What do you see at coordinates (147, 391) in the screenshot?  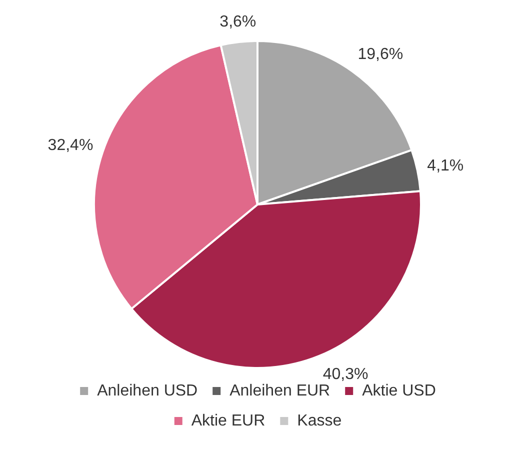 I see `legend-label: Anleihen USD` at bounding box center [147, 391].